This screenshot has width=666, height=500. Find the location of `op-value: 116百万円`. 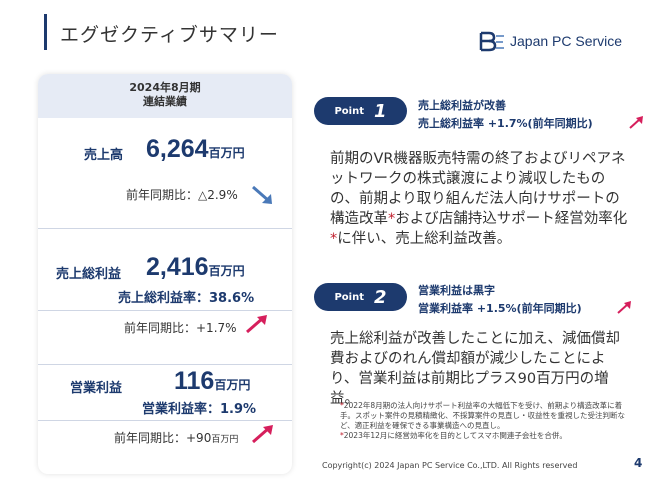

op-value: 116百万円 is located at coordinates (212, 381).